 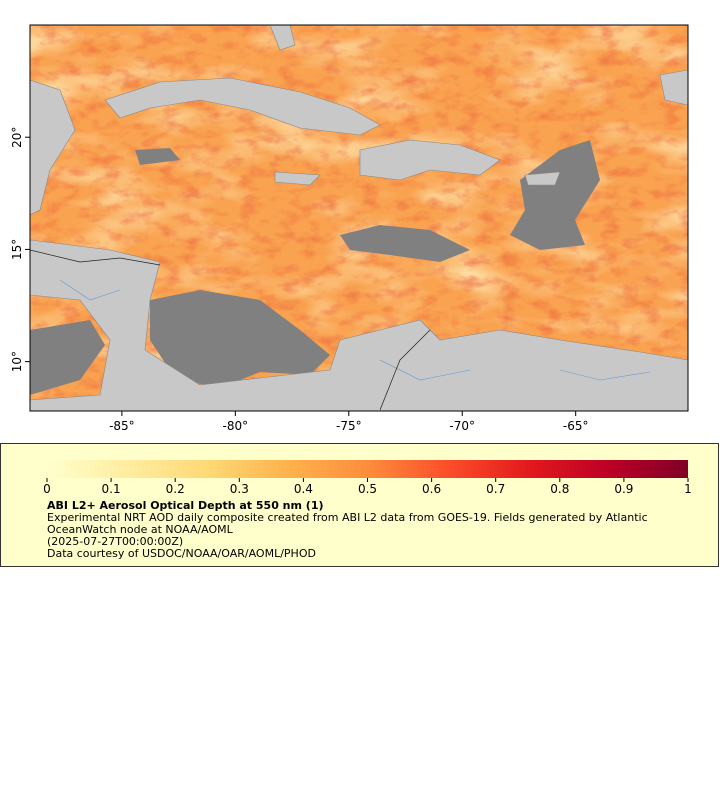 I want to click on colorbar-tick-label: 0.6, so click(x=431, y=489).